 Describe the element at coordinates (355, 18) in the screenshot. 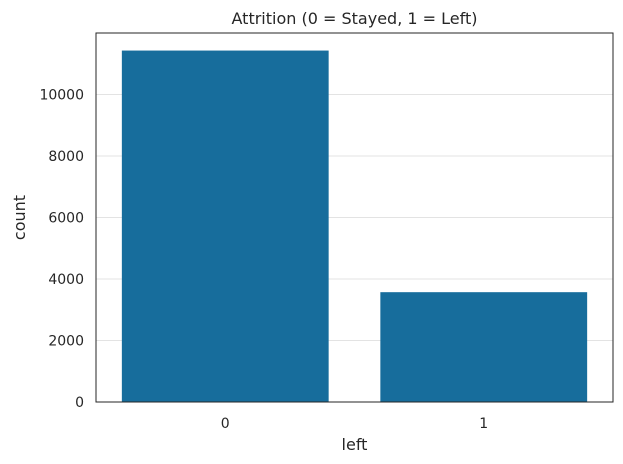

I see `chart-title: Attrition (0 = Stayed, 1 = Left)` at that location.